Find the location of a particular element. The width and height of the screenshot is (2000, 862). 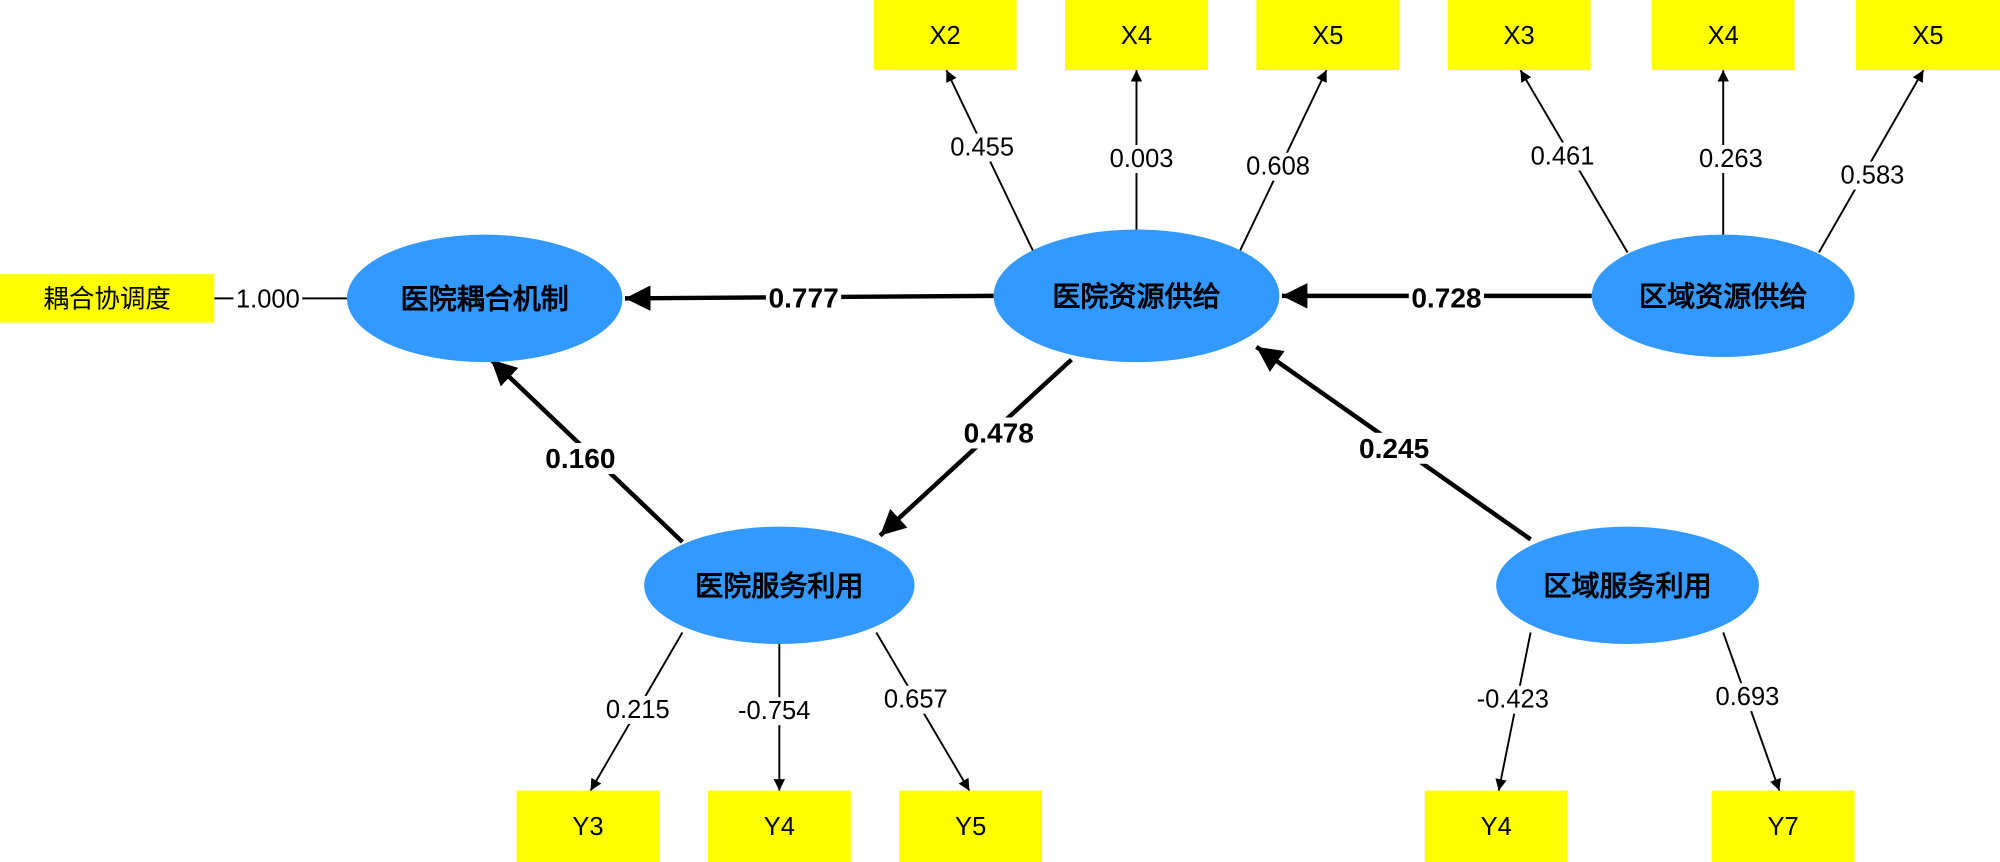

latent-ellipse-hosp_resource is located at coordinates (1136, 296).